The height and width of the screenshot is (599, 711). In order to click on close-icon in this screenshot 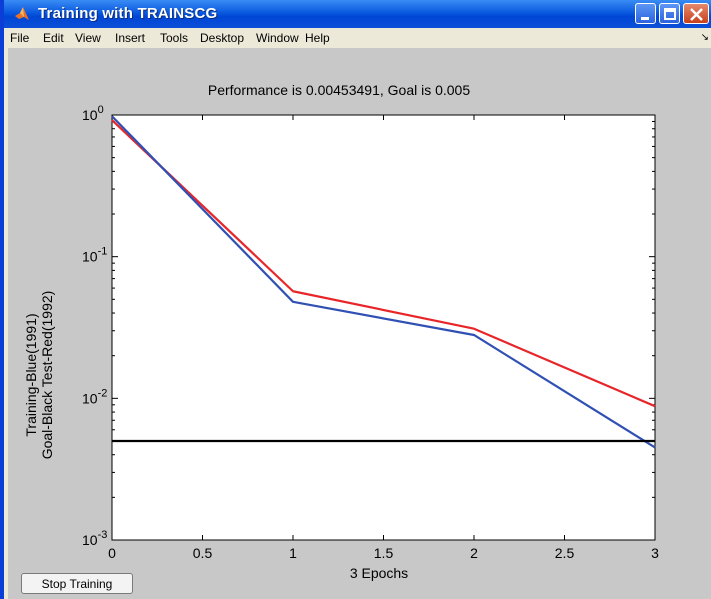, I will do `click(696, 14)`.